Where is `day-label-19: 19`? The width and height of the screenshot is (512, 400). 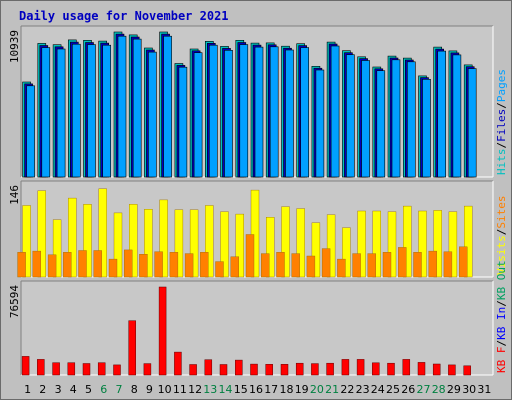 day-label-19: 19 is located at coordinates (302, 389).